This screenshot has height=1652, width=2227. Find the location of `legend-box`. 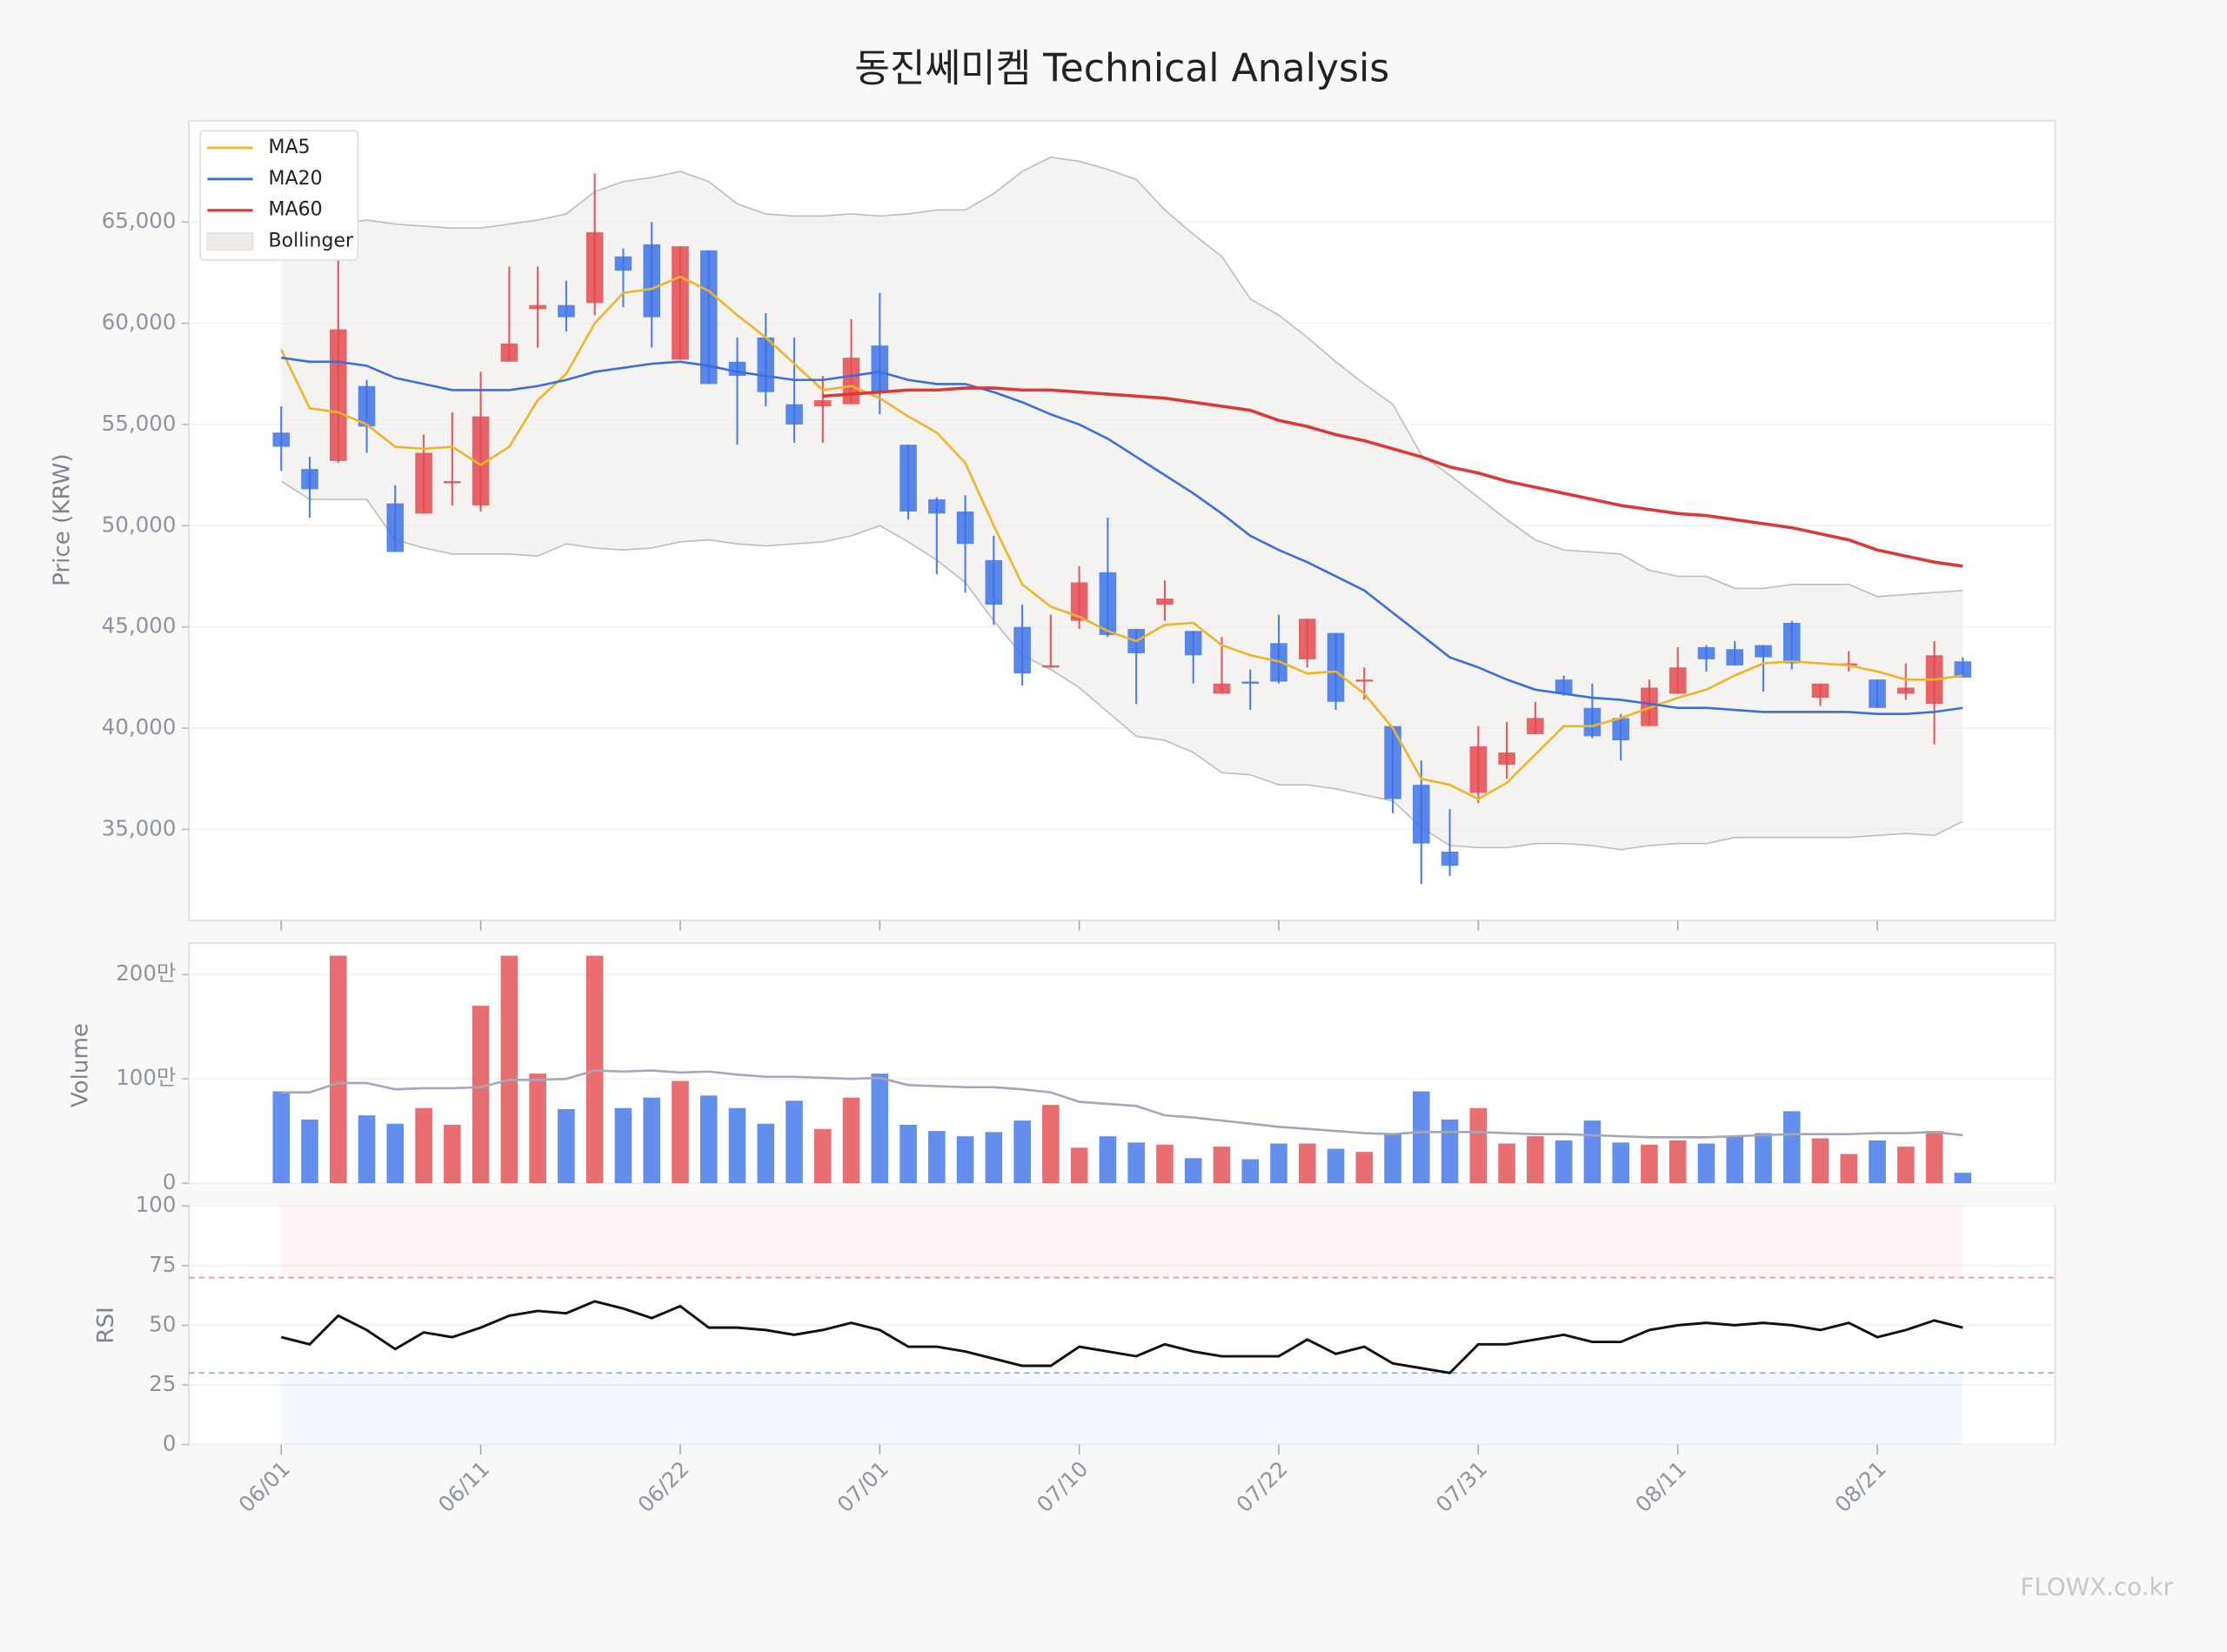

legend-box is located at coordinates (279, 195).